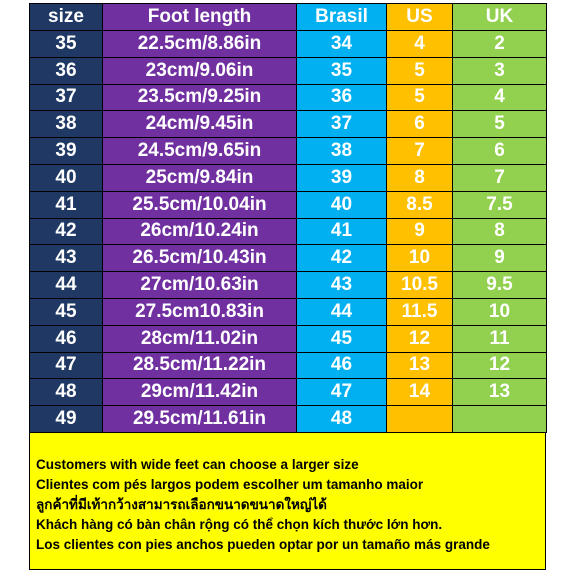 Image resolution: width=574 pixels, height=574 pixels. Describe the element at coordinates (499, 70) in the screenshot. I see `table-cell: 3` at that location.